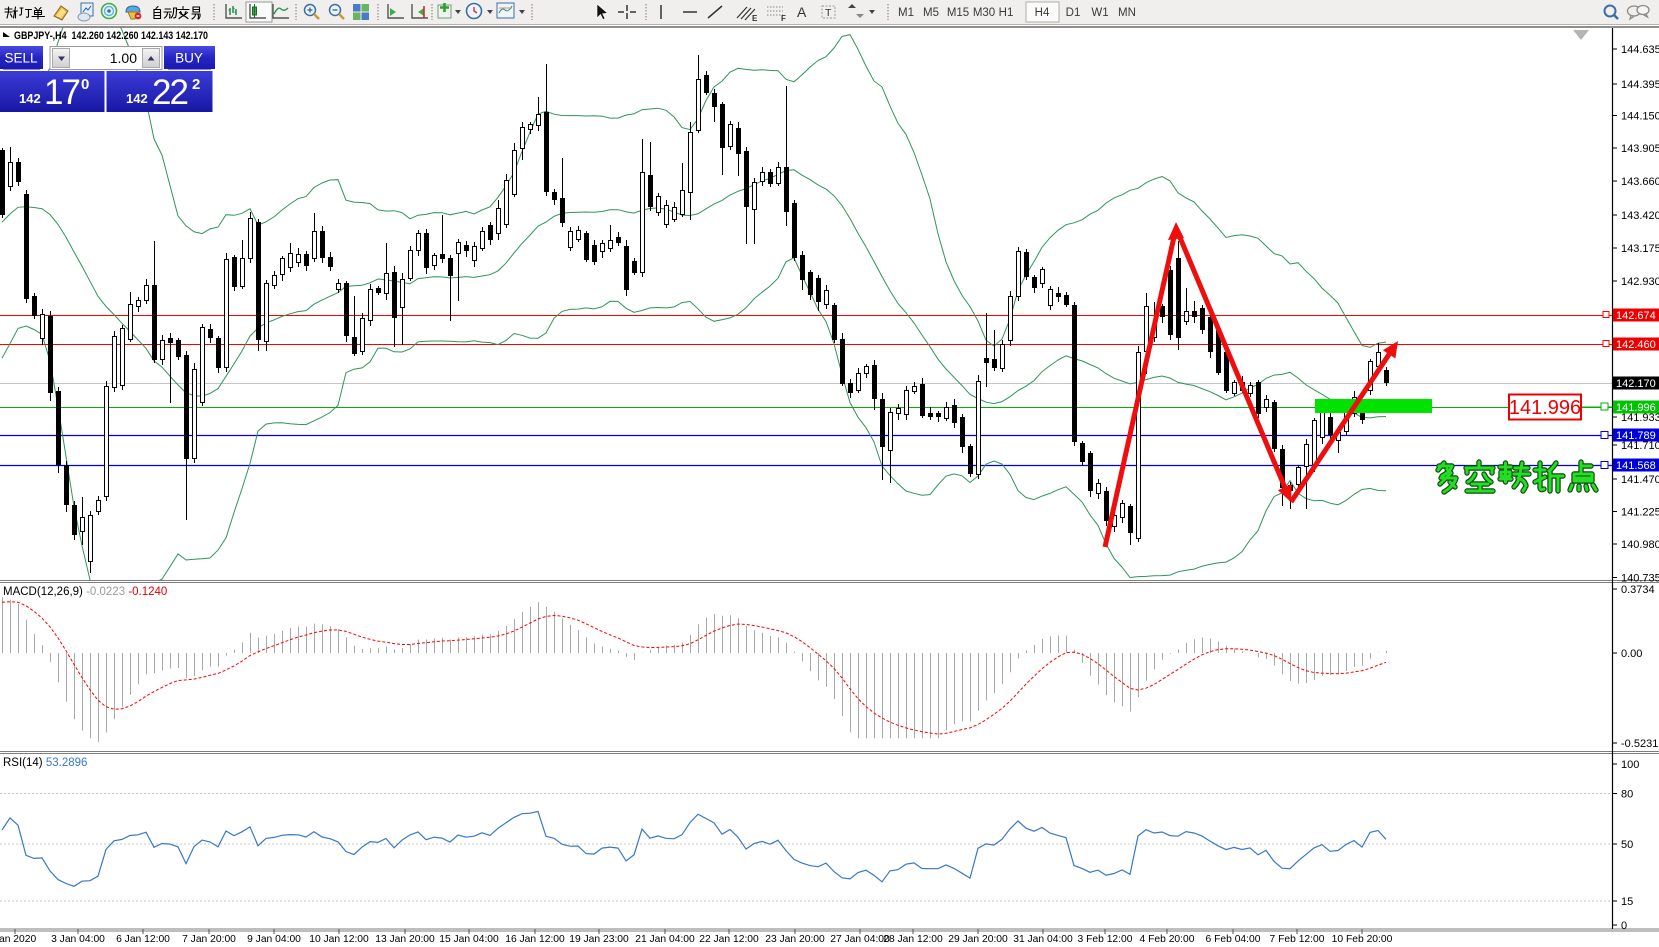 The image size is (1659, 947). What do you see at coordinates (189, 58) in the screenshot?
I see `svg-text: BUY` at bounding box center [189, 58].